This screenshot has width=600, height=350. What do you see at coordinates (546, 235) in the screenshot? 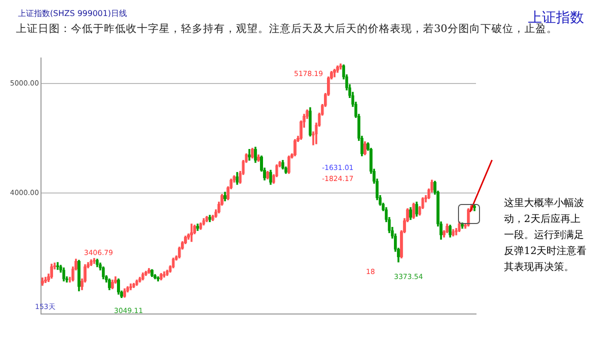
I see `text: 这里大概率小幅波动，2天后应再上一段。运行到满足反弹12天时注意看其表现再决策。` at bounding box center [546, 235].